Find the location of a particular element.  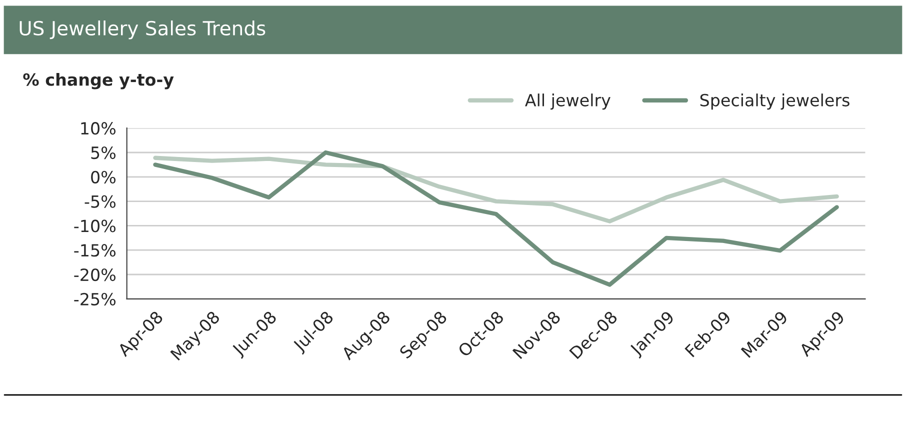

y-tick-label: -15% is located at coordinates (95, 250).